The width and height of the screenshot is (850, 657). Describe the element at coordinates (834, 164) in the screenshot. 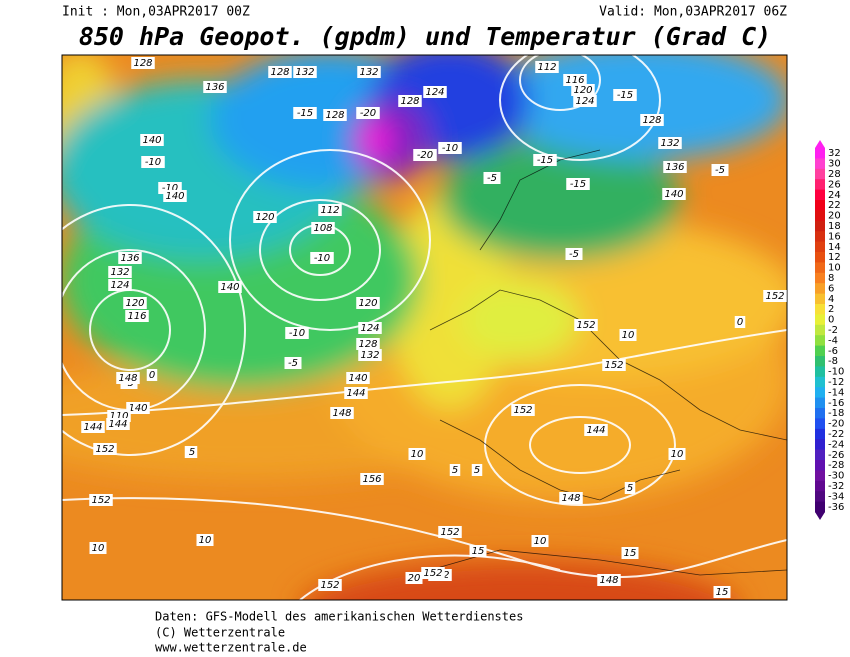

I see `colorbar-label: 30` at that location.